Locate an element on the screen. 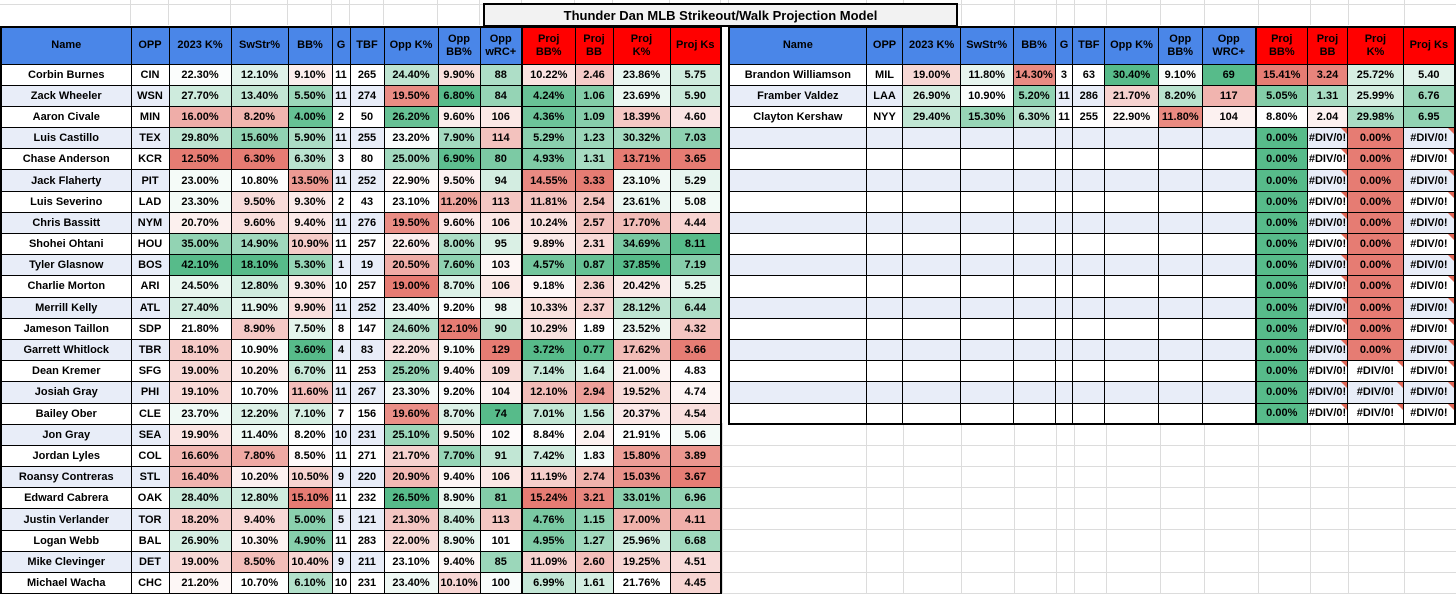  cell-proj-ks: 5.06 is located at coordinates (695, 434).